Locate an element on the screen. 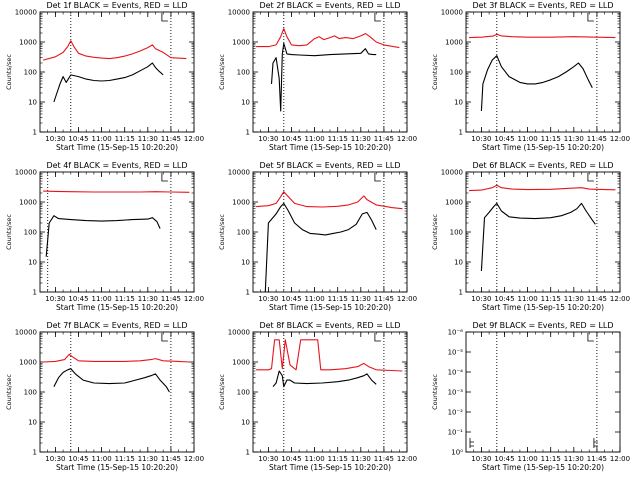  panel-title: Det 9f BLACK = Events, RED = LLD is located at coordinates (542, 325).